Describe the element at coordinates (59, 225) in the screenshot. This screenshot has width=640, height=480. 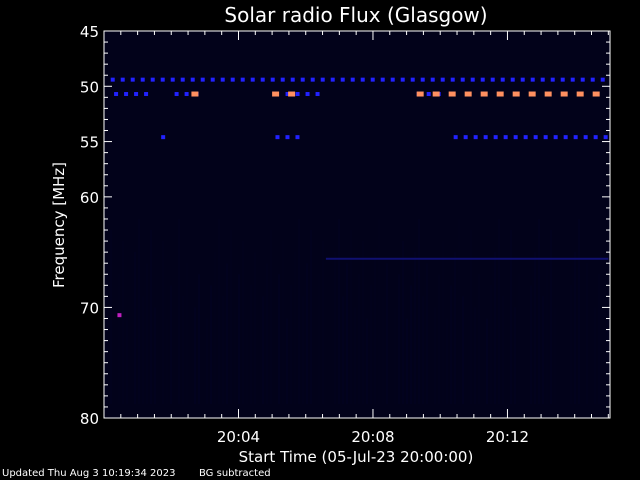
I see `y-axis-label: Frequency [MHz]` at that location.